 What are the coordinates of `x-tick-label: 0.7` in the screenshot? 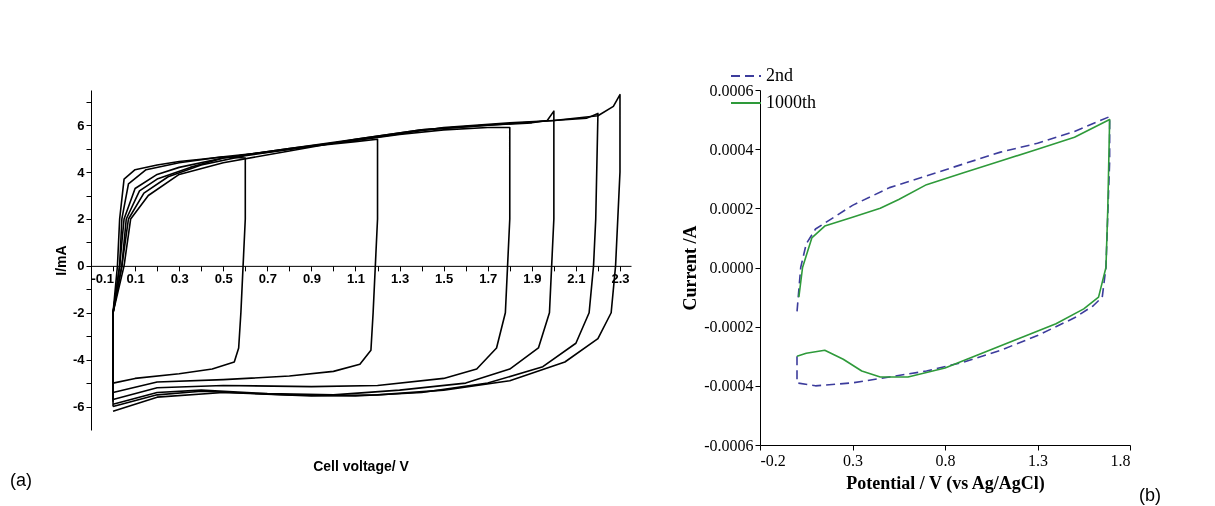 It's located at (267, 279).